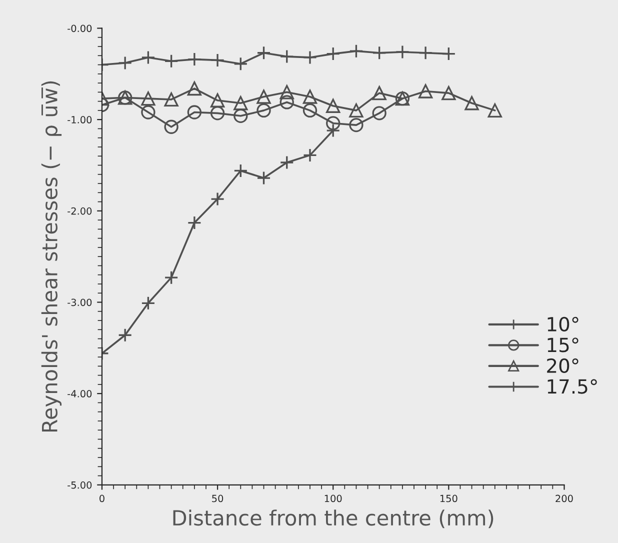 The image size is (618, 543). I want to click on y-tick-label: -3.00, so click(80, 302).